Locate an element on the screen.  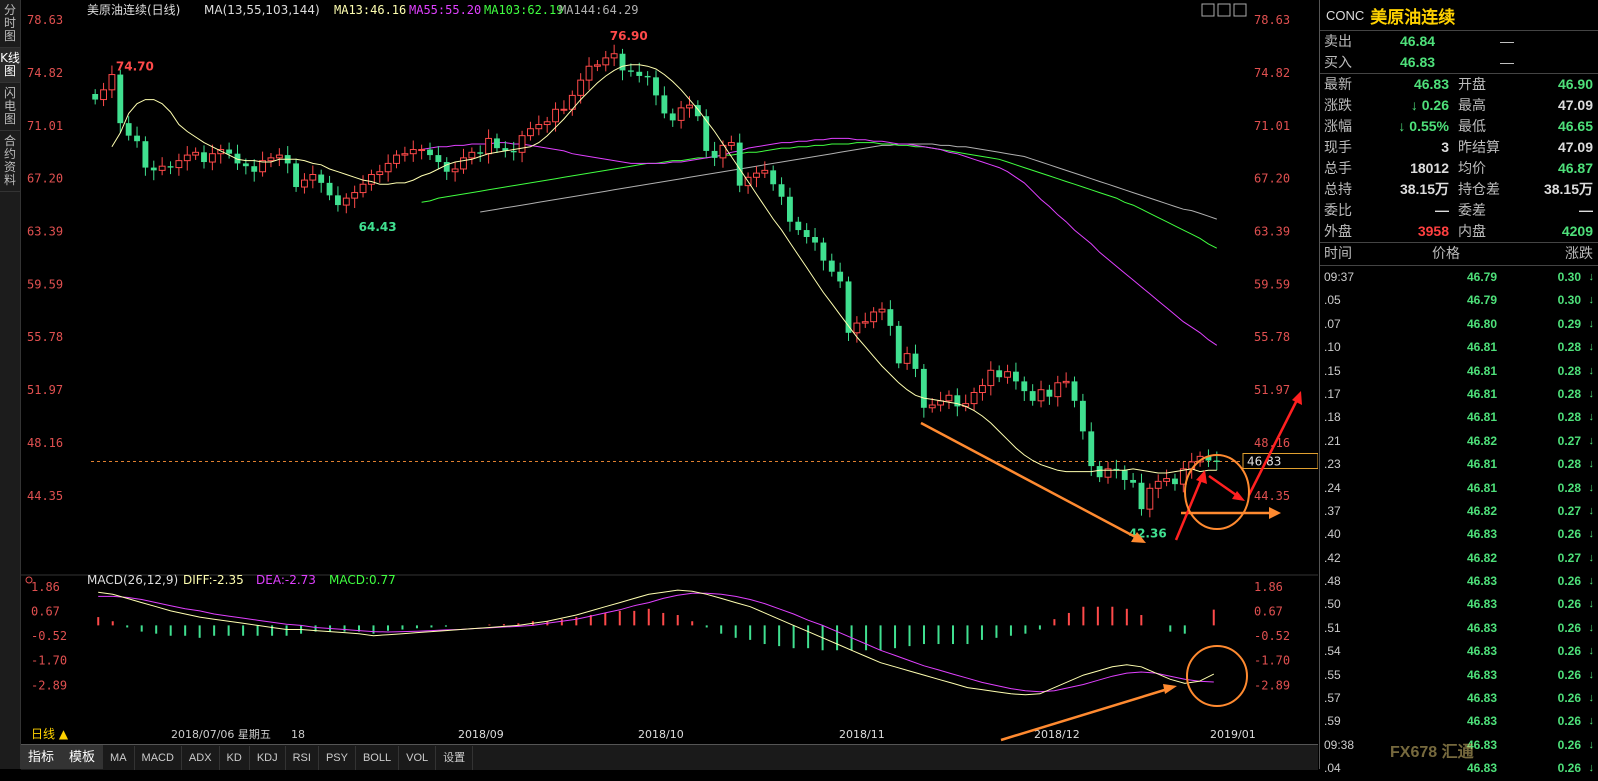
tab-timeshare: 分时图 is located at coordinates (10, 24).